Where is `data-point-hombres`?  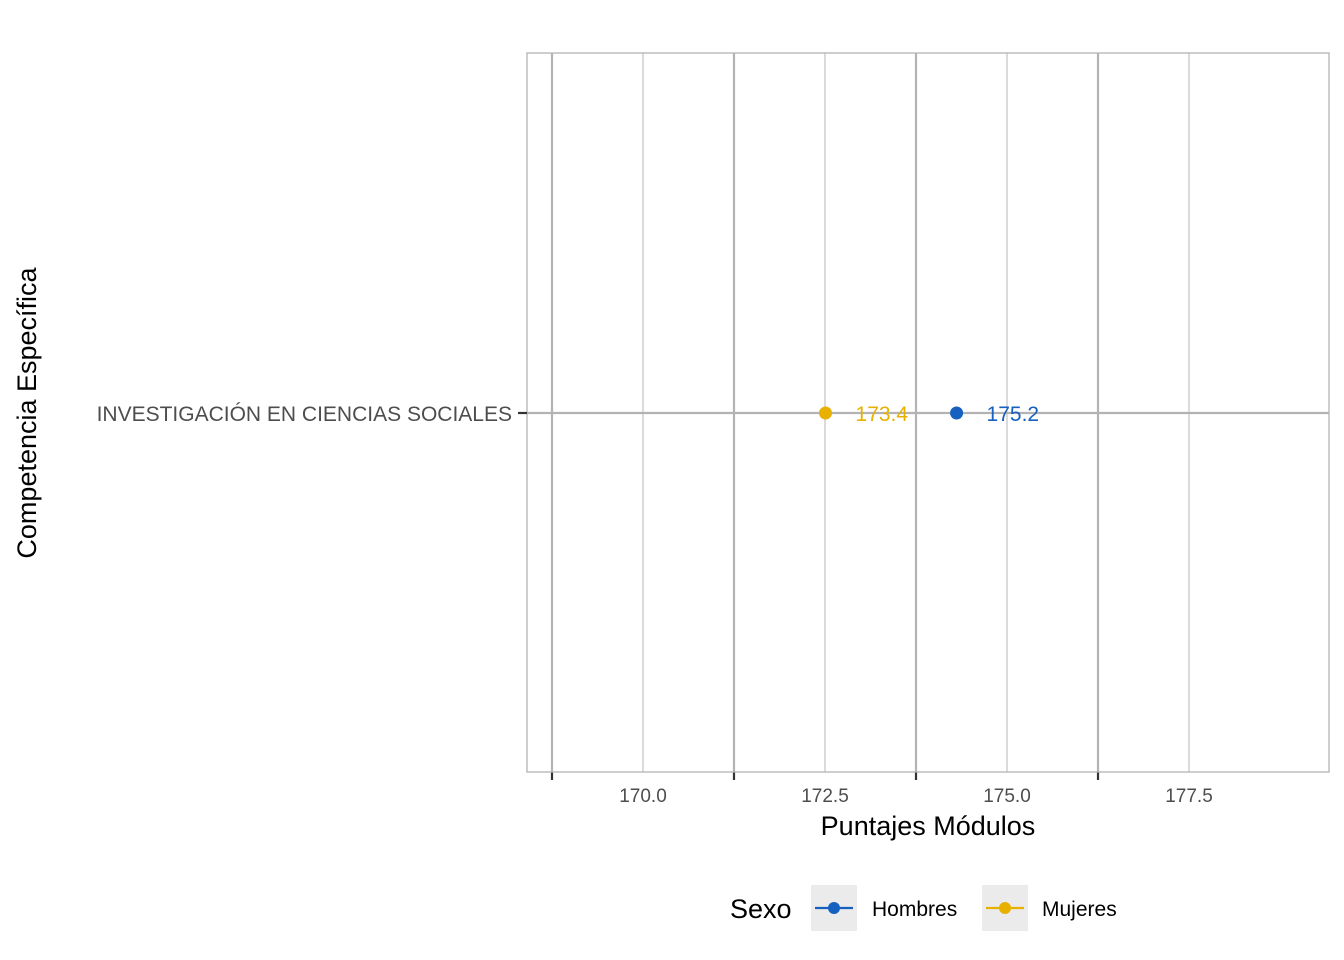
data-point-hombres is located at coordinates (957, 413).